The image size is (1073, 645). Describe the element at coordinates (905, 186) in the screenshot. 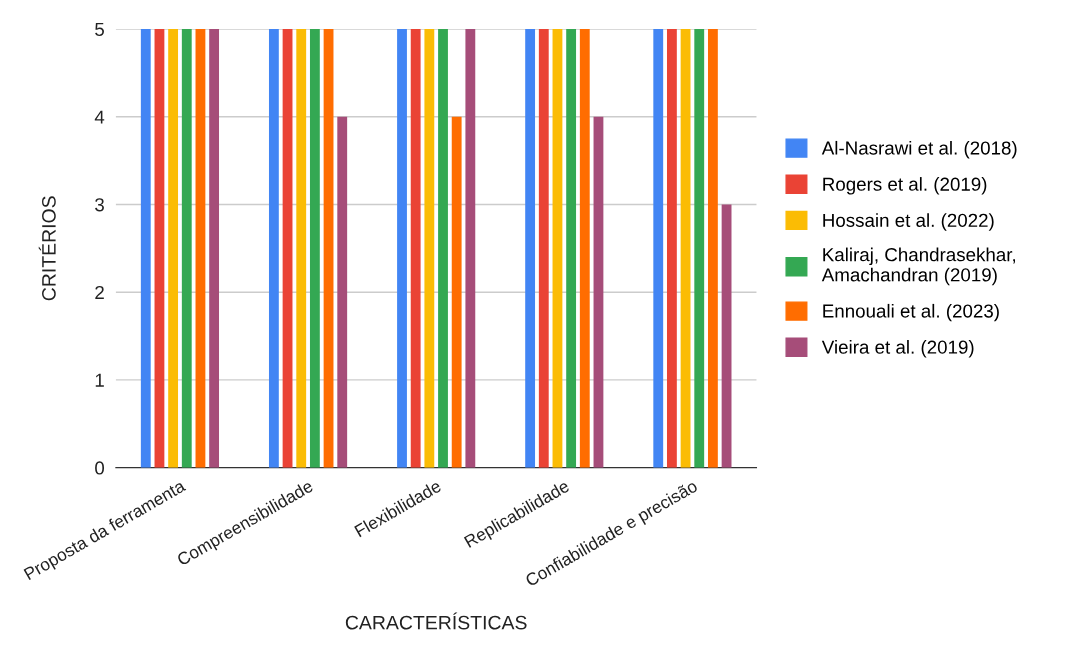

I see `legend-label: Rogers et al. (2019)` at that location.